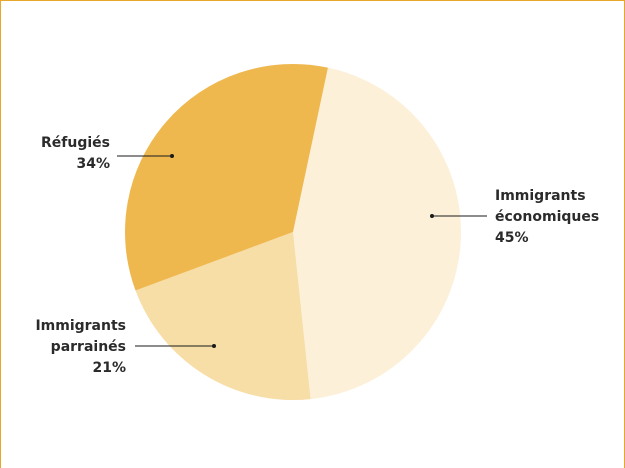 The width and height of the screenshot is (625, 468). Describe the element at coordinates (223, 316) in the screenshot. I see `pie-slice-parraines` at that location.